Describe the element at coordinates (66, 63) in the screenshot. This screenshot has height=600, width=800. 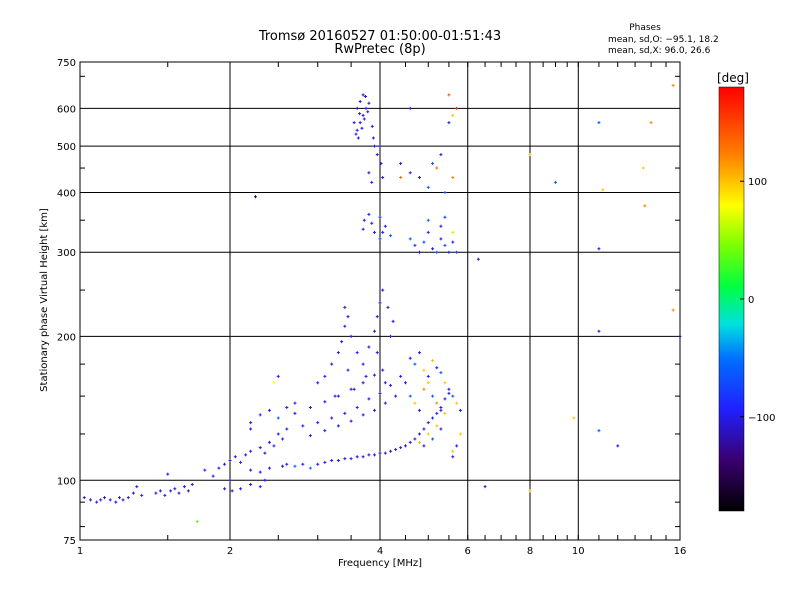
I see `y-tick-label: 750` at that location.